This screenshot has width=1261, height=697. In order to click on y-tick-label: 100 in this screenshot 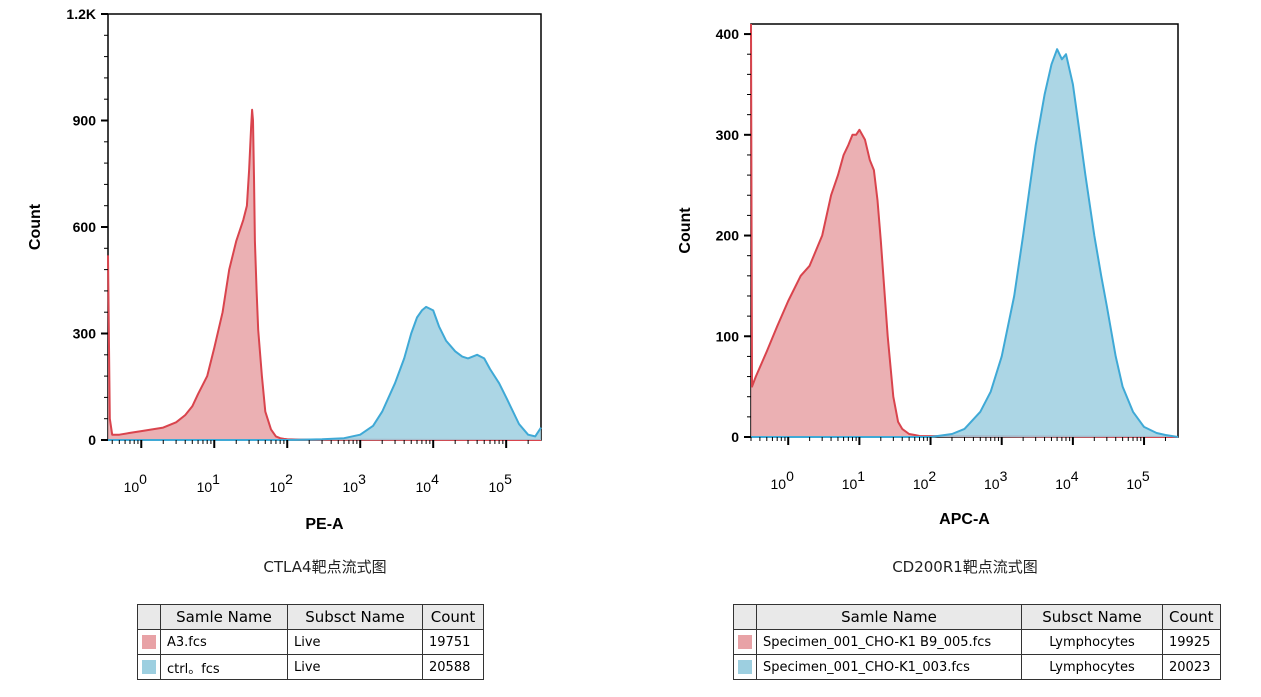, I will do `click(728, 336)`.